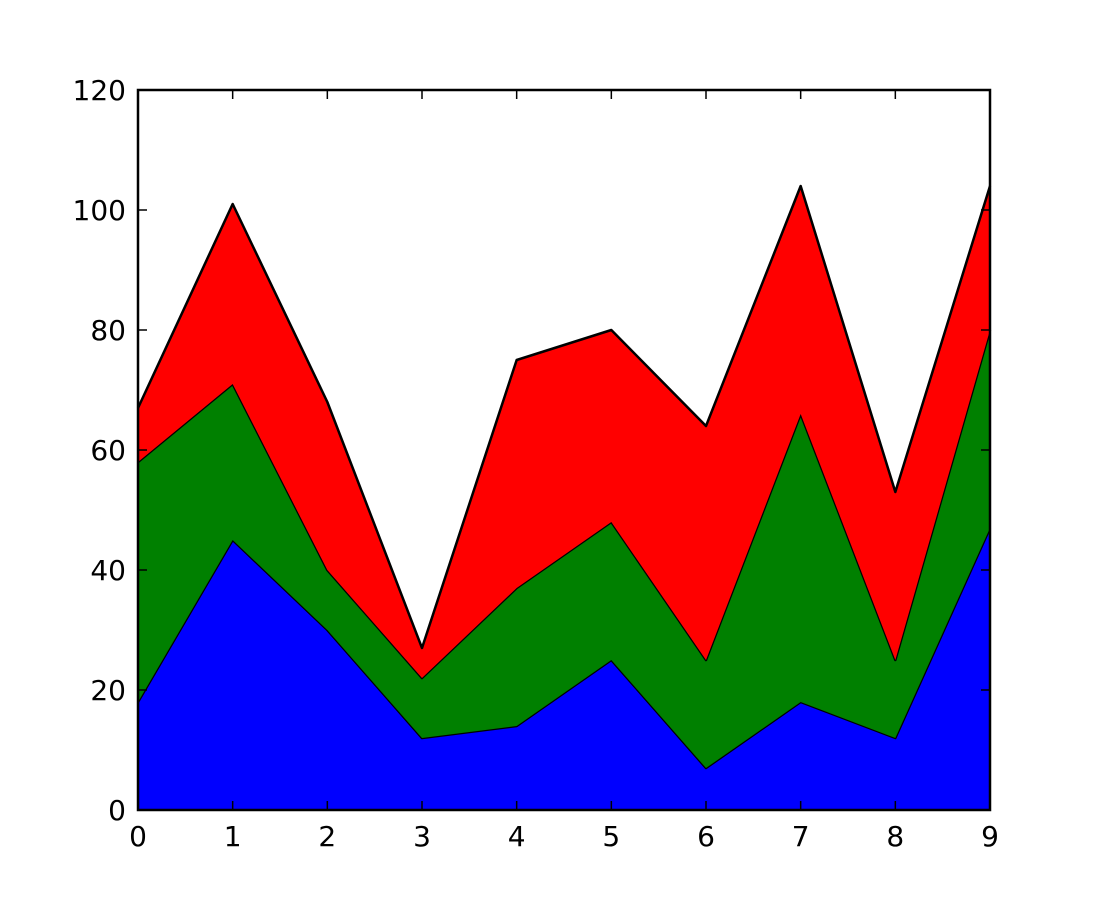 The height and width of the screenshot is (900, 1100). What do you see at coordinates (108, 330) in the screenshot?
I see `y-tick-label: 80` at bounding box center [108, 330].